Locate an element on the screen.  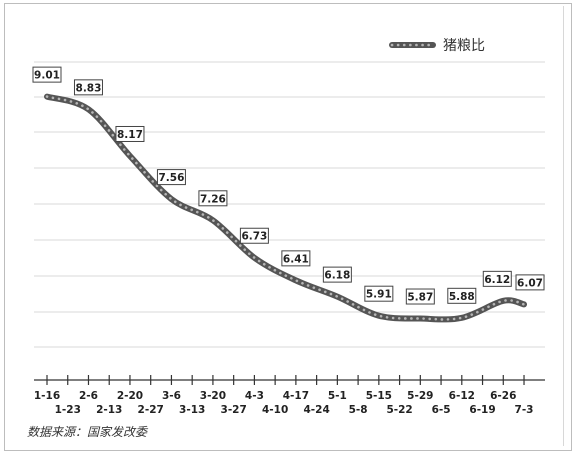
x-tick-label: 6-19 is located at coordinates (482, 410).